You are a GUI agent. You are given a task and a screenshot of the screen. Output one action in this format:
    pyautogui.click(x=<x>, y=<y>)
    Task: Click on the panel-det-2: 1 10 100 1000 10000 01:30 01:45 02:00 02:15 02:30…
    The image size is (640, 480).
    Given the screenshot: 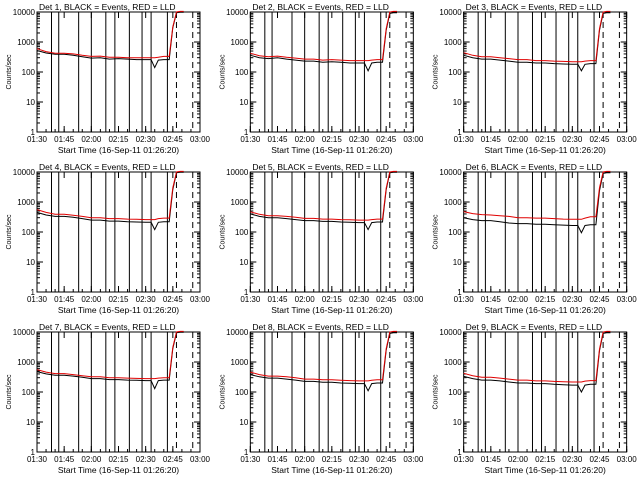 What is the action you would take?
    pyautogui.click(x=321, y=78)
    